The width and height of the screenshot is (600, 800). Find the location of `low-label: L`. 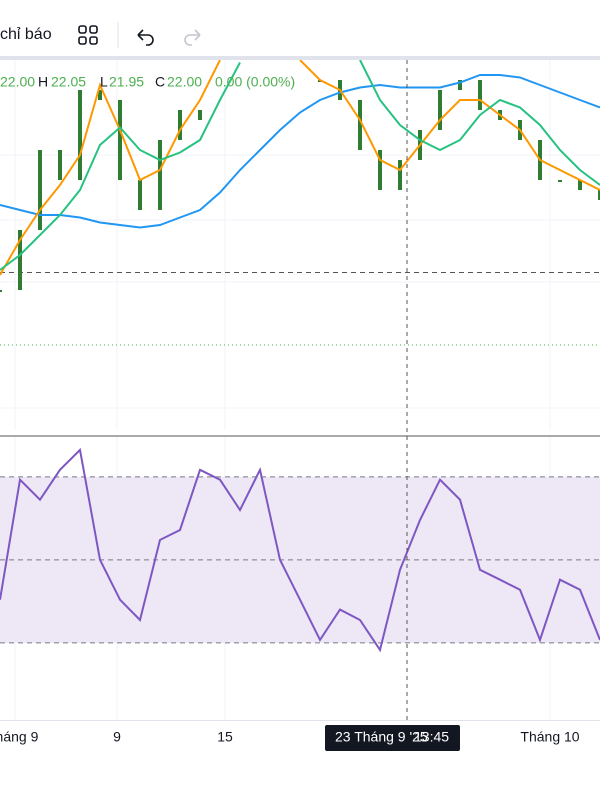

low-label: L is located at coordinates (104, 82).